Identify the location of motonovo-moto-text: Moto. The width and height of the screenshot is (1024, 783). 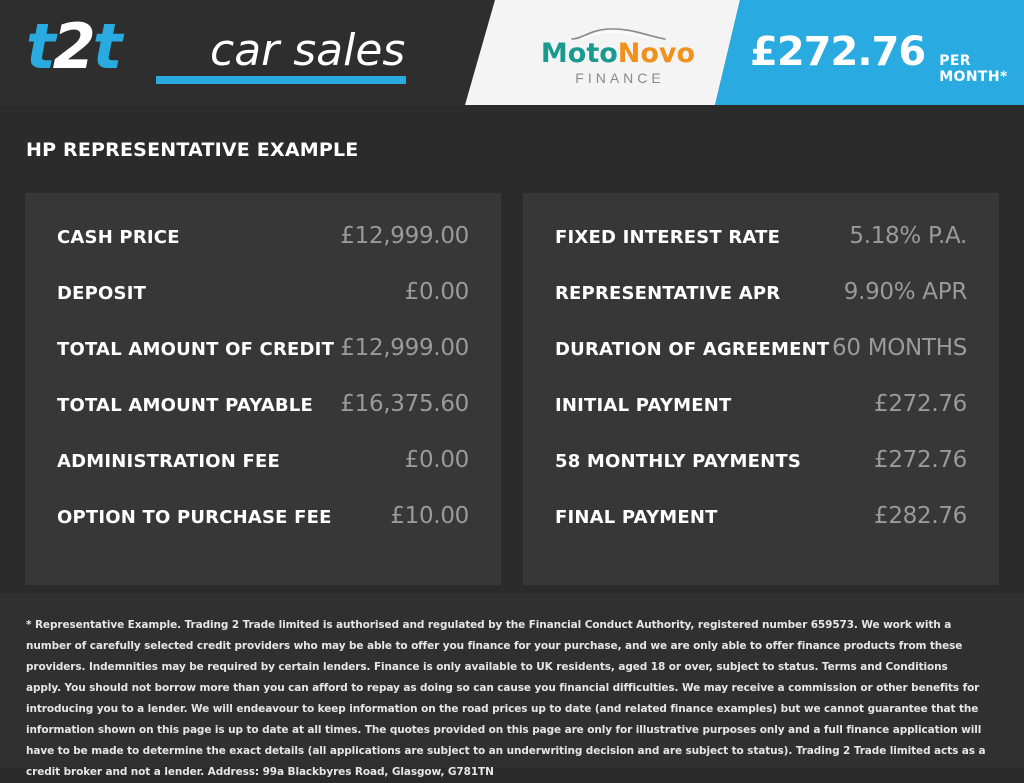
(579, 53).